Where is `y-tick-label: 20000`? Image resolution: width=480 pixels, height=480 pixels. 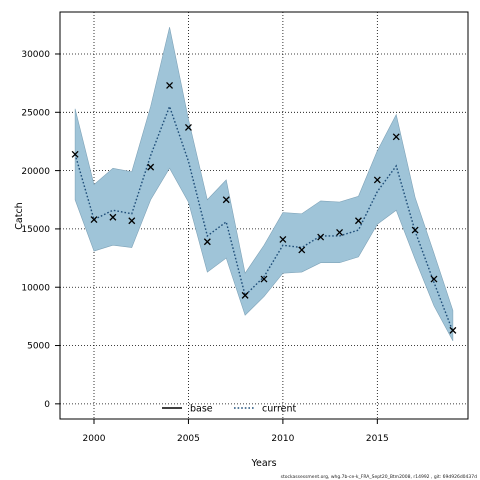
y-tick-label: 20000 is located at coordinates (35, 172).